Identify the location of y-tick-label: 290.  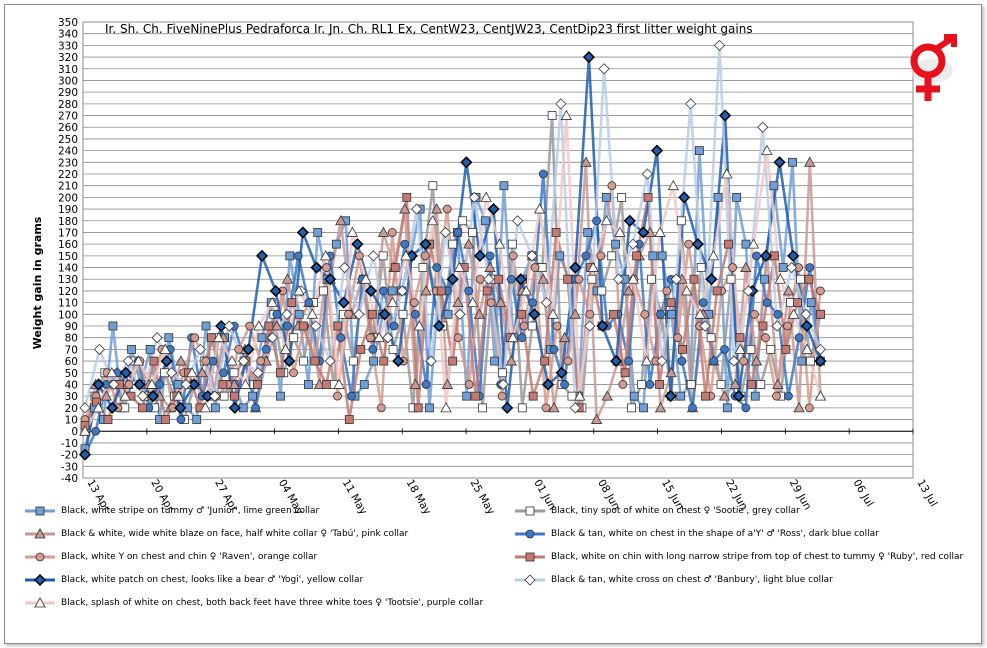
(68, 93).